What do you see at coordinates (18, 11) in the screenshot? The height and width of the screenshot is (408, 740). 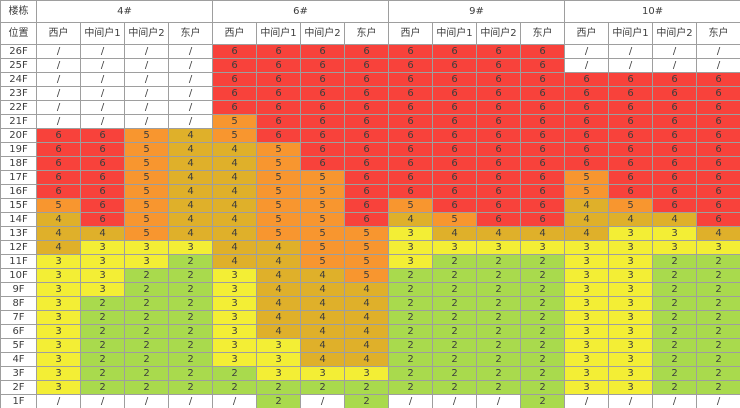 I see `corner-building-label: 楼栋` at bounding box center [18, 11].